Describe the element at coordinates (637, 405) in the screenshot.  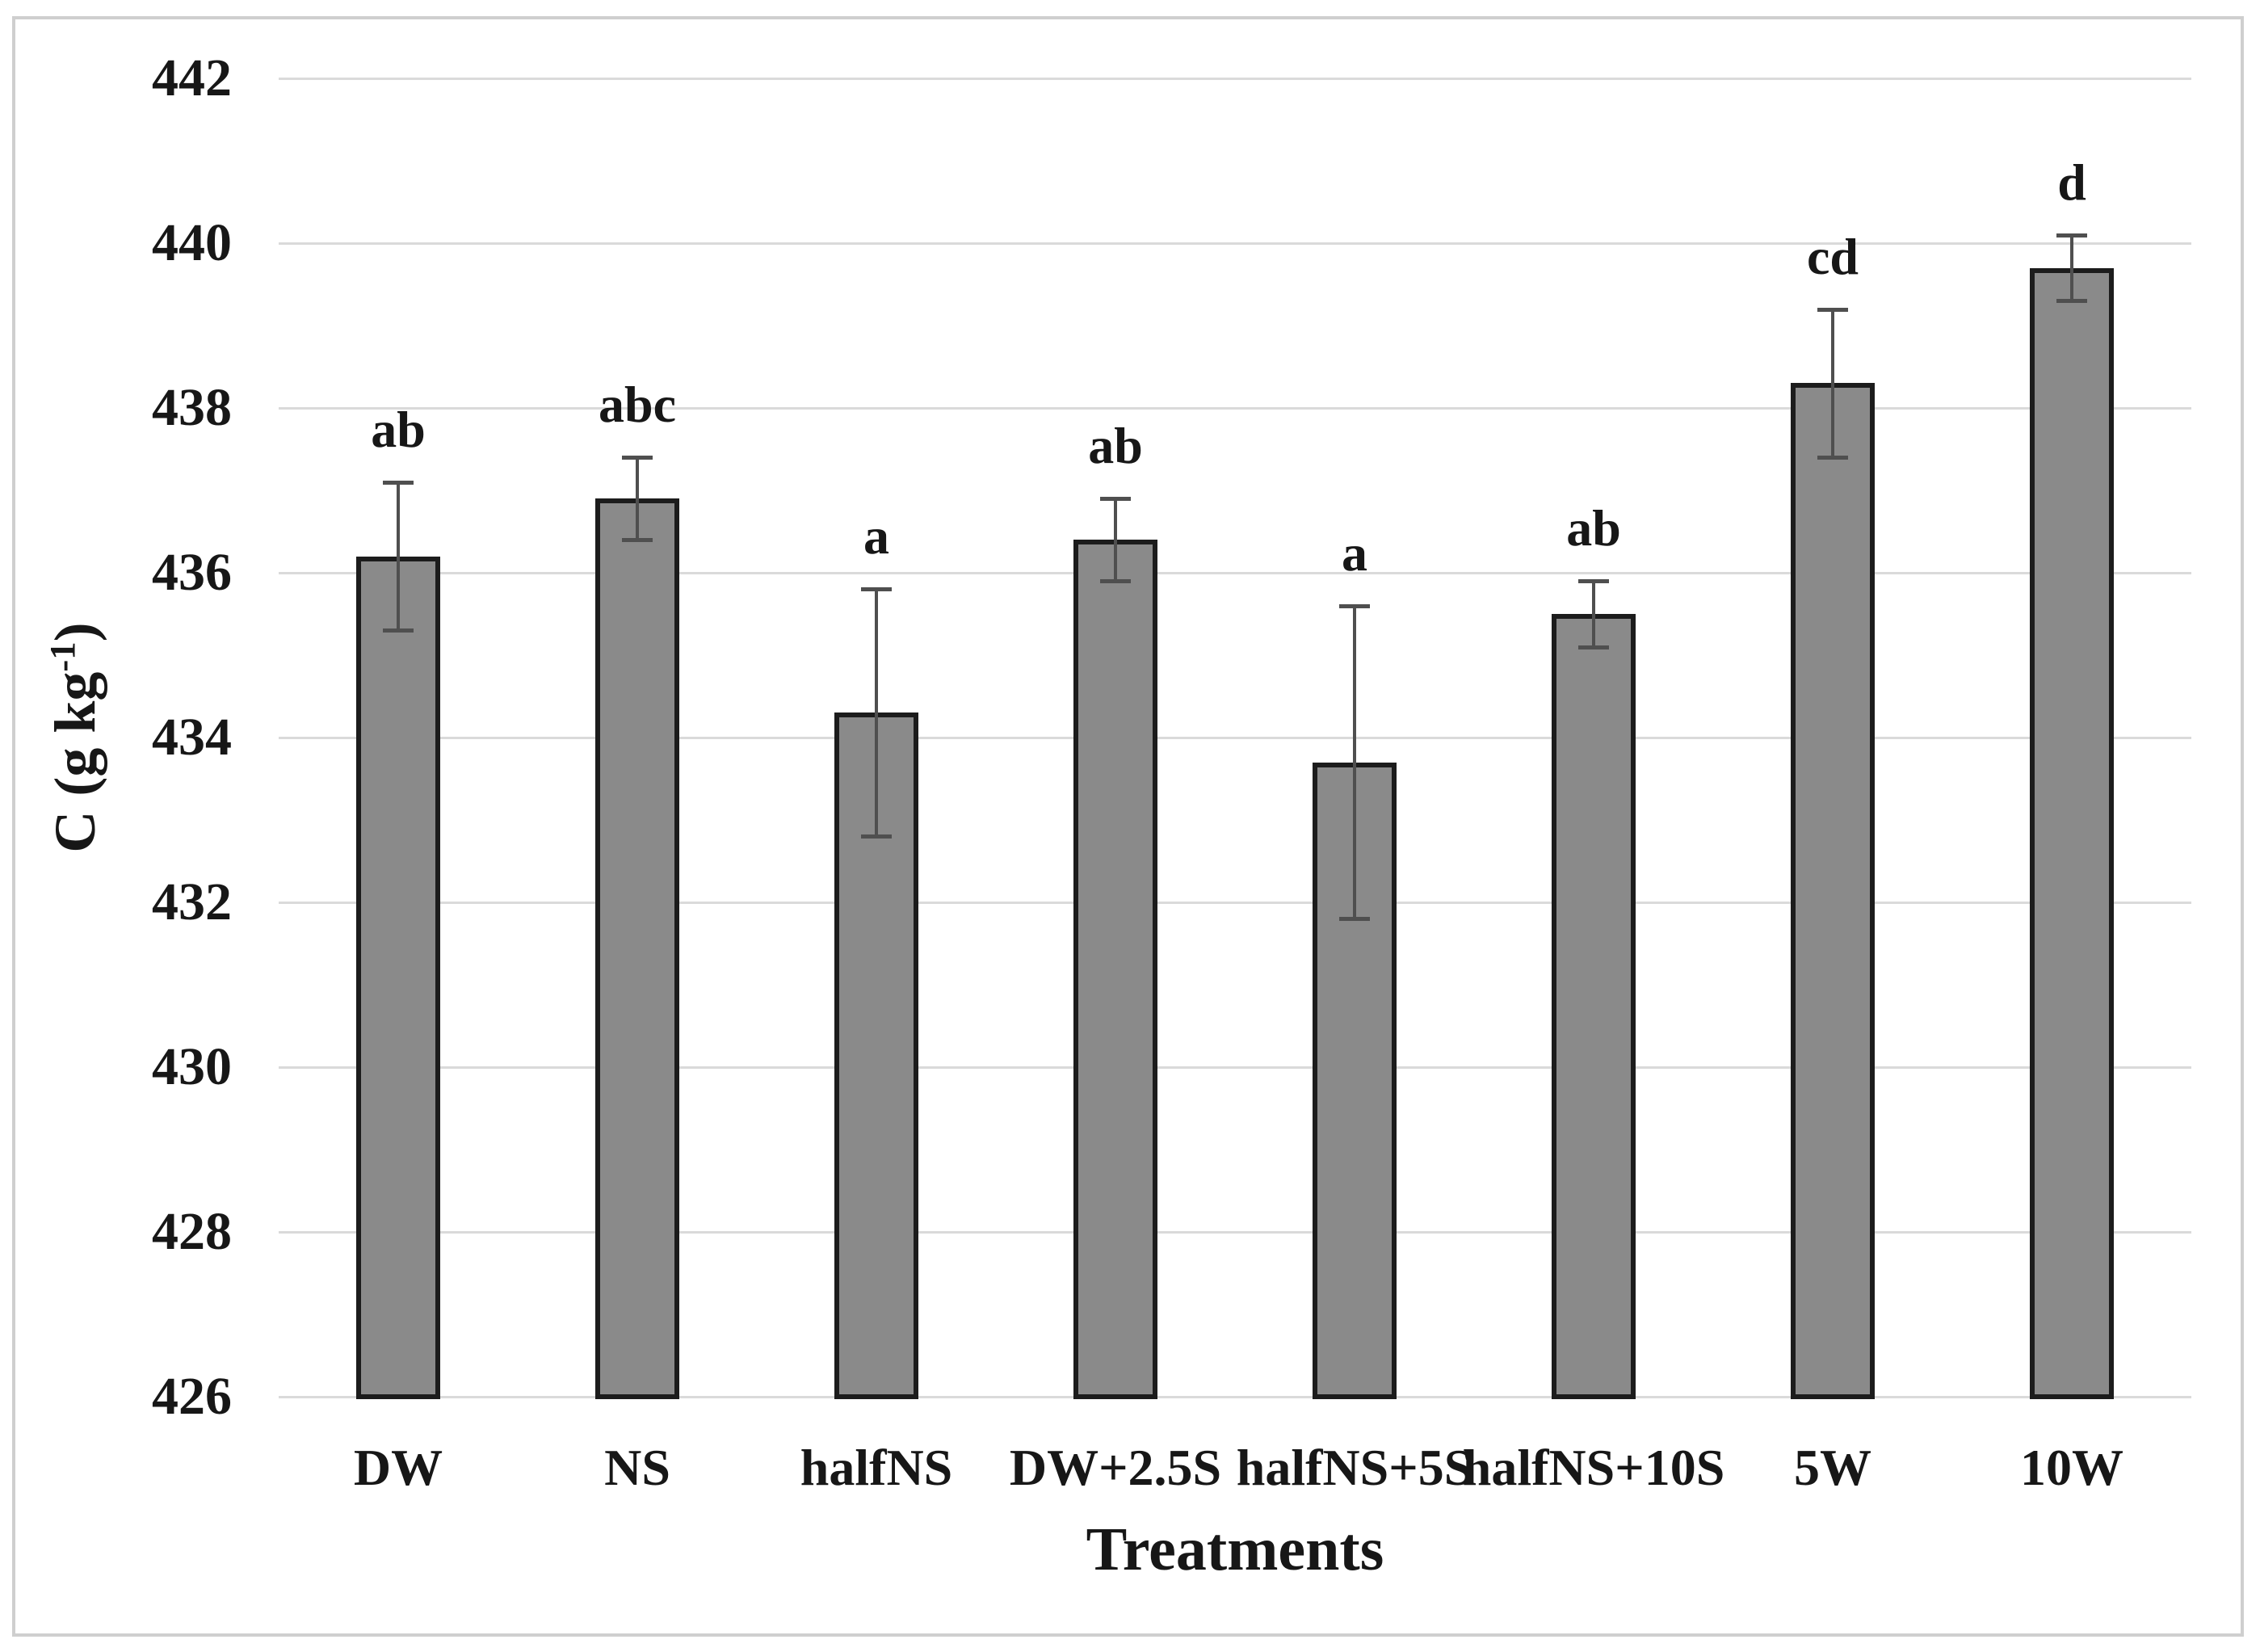
I see `sig-letter: abc` at that location.